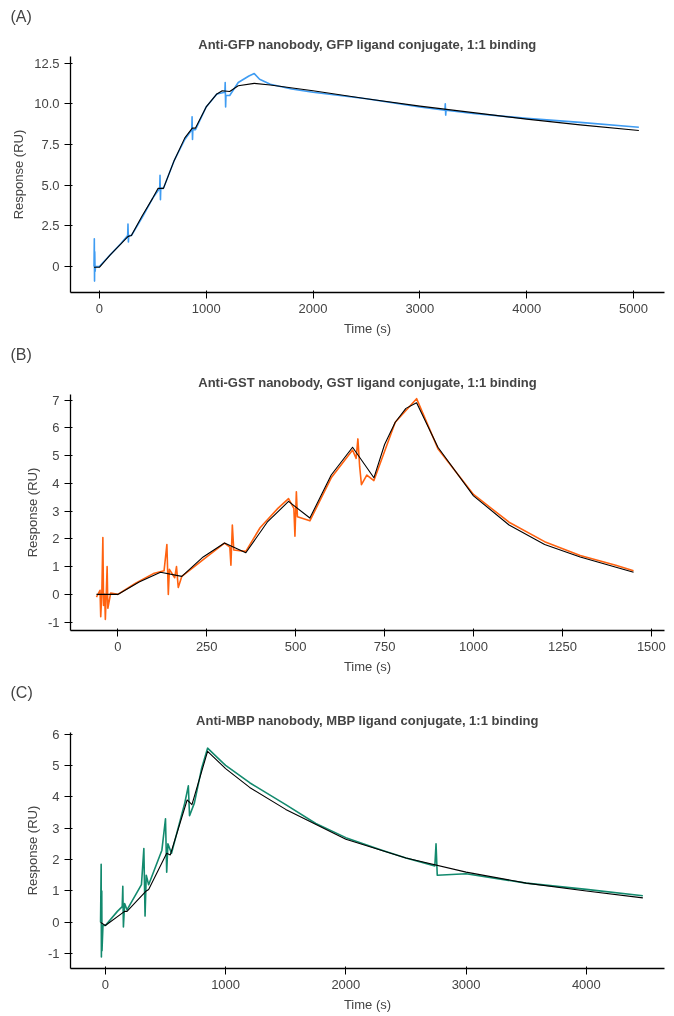 The height and width of the screenshot is (1016, 674). Describe the element at coordinates (372, 838) in the screenshot. I see `line-series` at that location.